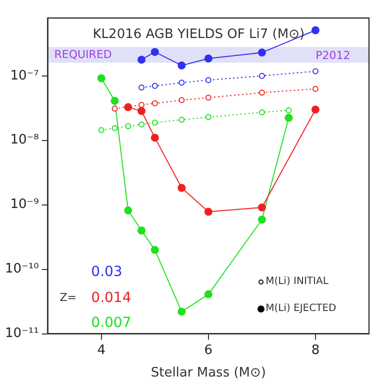 The height and width of the screenshot is (389, 389). I want to click on text: KL2016 AGB YIELDS OF Li7 (M⊙), so click(198, 34).